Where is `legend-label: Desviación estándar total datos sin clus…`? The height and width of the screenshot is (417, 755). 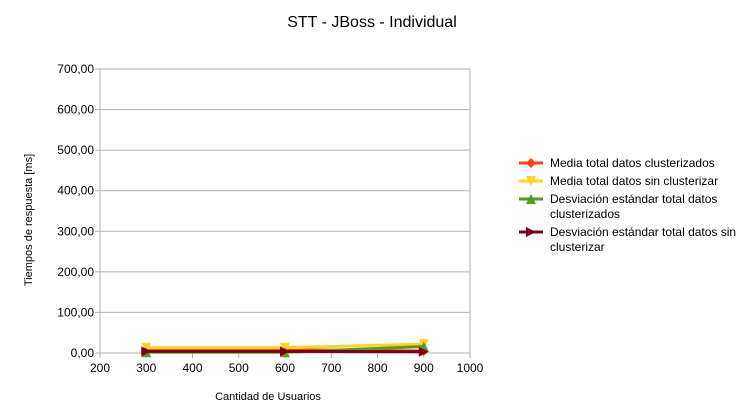
legend-label: Desviación estándar total datos sin clus… is located at coordinates (643, 239).